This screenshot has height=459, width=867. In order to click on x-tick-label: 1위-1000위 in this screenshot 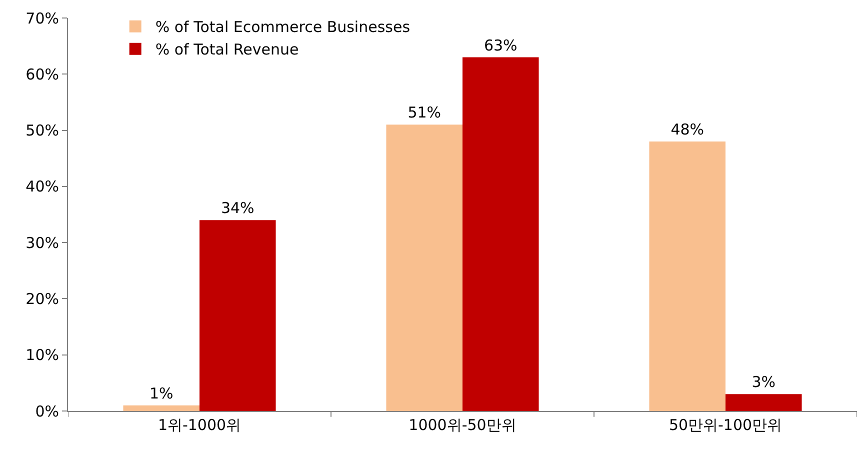, I will do `click(200, 425)`.